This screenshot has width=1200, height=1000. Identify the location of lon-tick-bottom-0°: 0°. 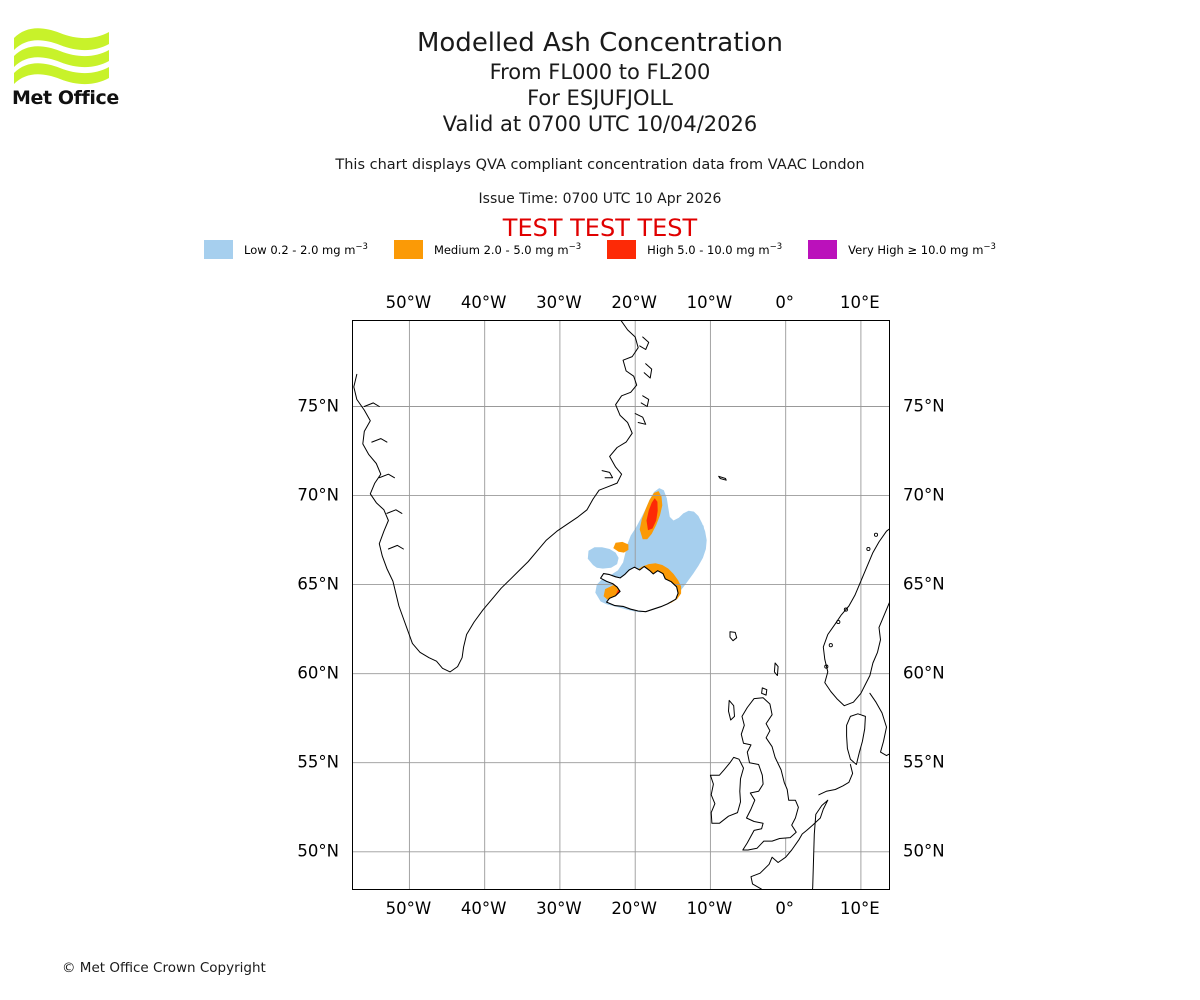
(785, 908).